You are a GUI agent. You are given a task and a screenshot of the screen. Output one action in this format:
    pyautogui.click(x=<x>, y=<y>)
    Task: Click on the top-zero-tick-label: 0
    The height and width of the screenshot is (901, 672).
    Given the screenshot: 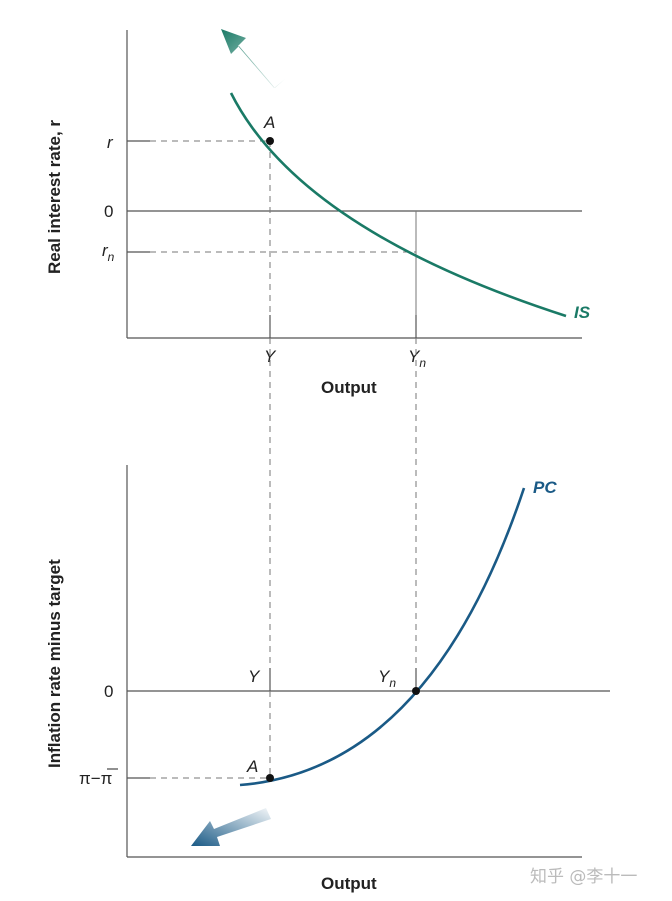 What is the action you would take?
    pyautogui.click(x=108, y=211)
    